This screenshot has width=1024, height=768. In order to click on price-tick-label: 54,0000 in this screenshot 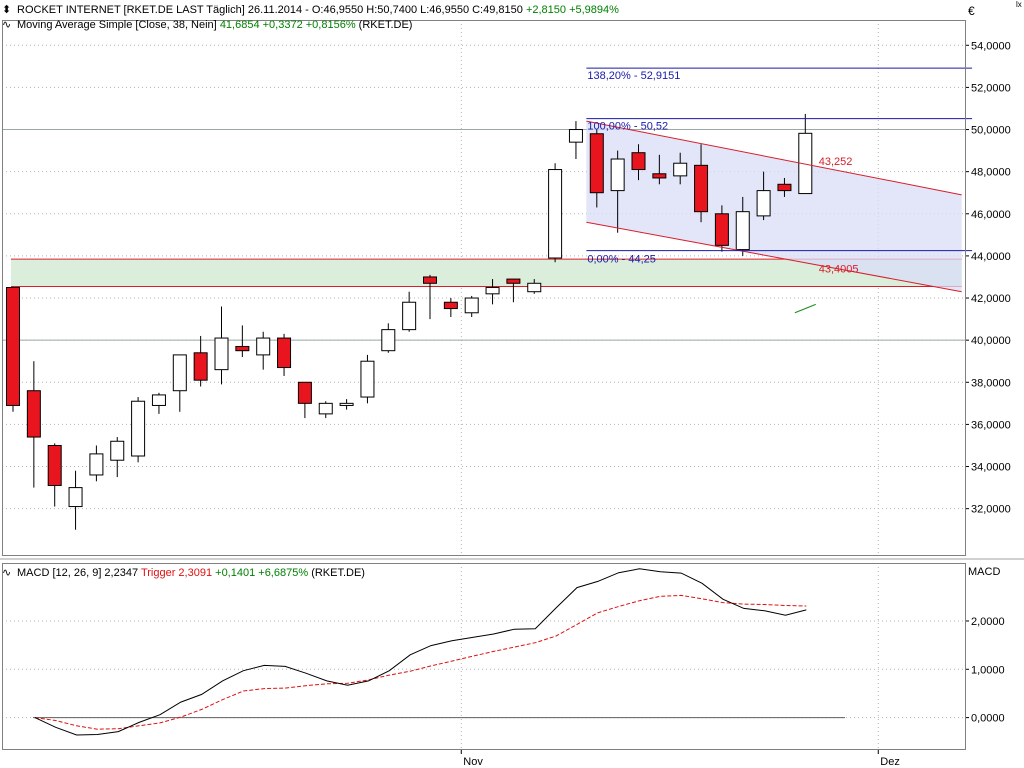, I will do `click(991, 46)`.